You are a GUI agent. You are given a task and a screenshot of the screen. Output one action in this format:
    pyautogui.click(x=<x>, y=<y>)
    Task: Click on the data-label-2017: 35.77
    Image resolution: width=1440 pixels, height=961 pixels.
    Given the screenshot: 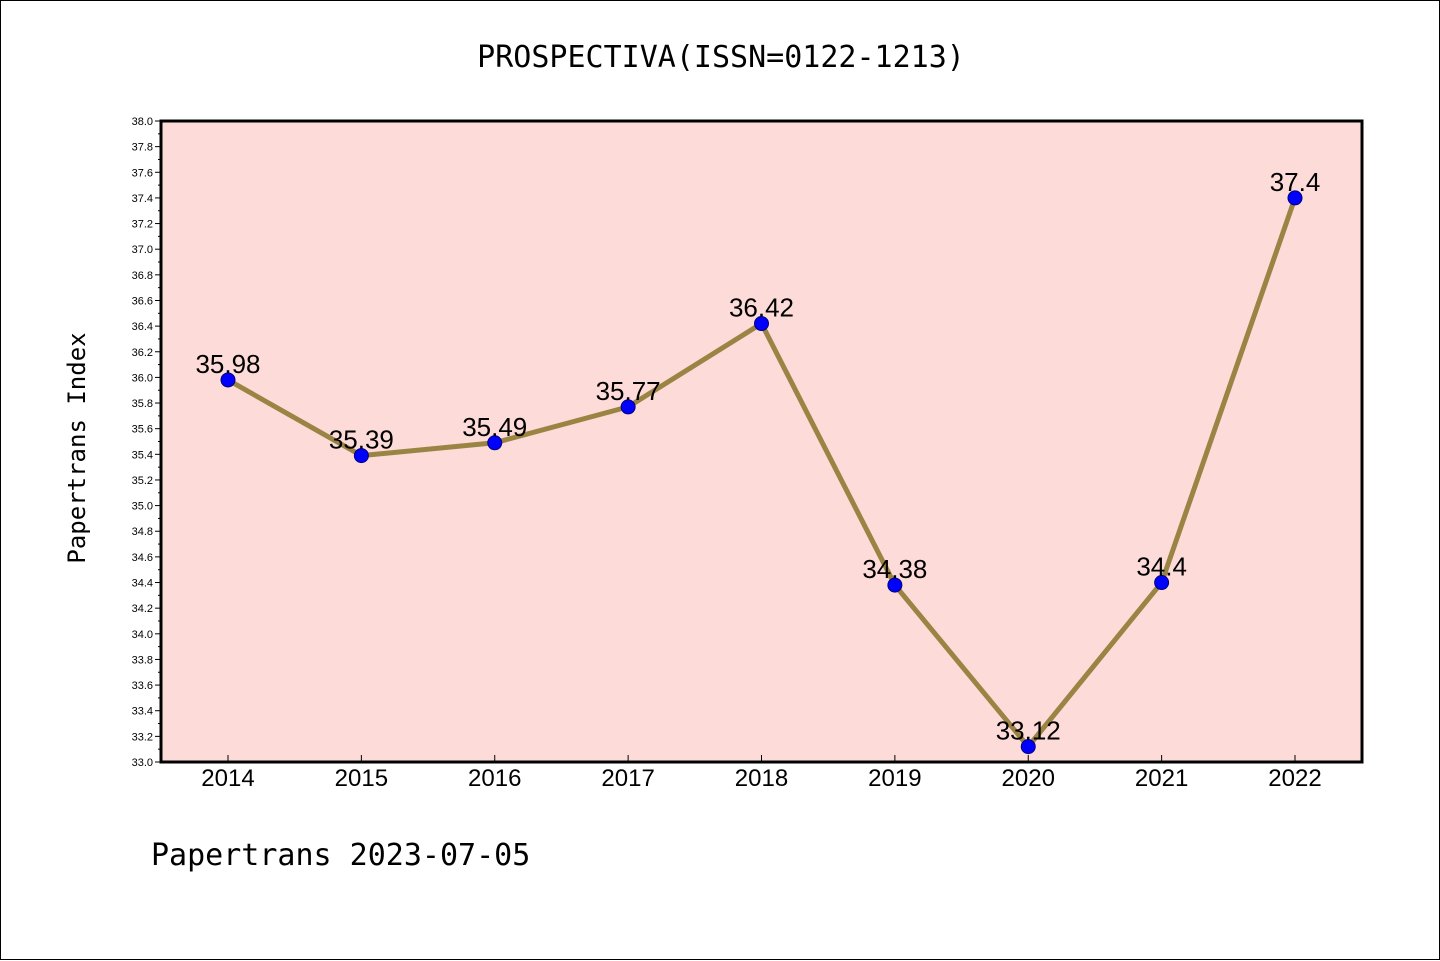 What is the action you would take?
    pyautogui.click(x=628, y=391)
    